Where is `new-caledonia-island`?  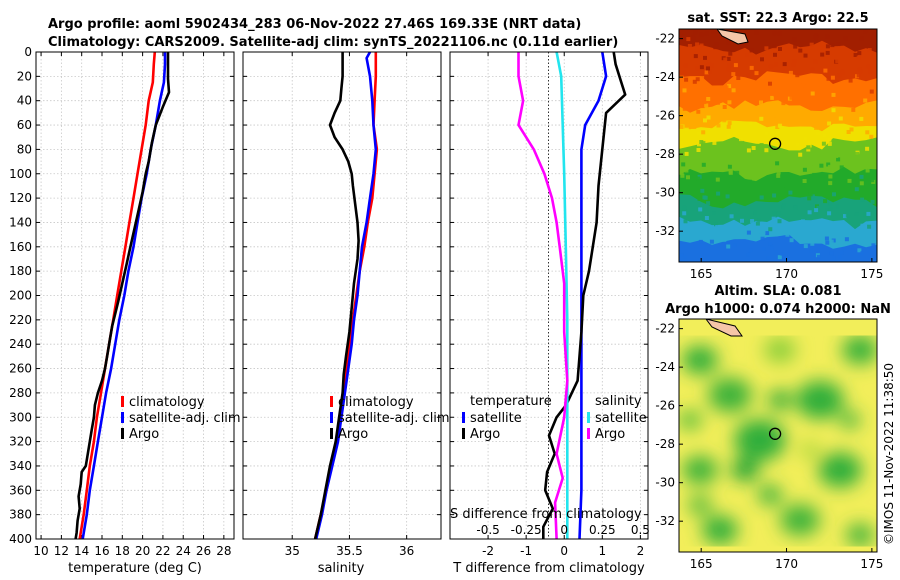 new-caledonia-island is located at coordinates (732, 37).